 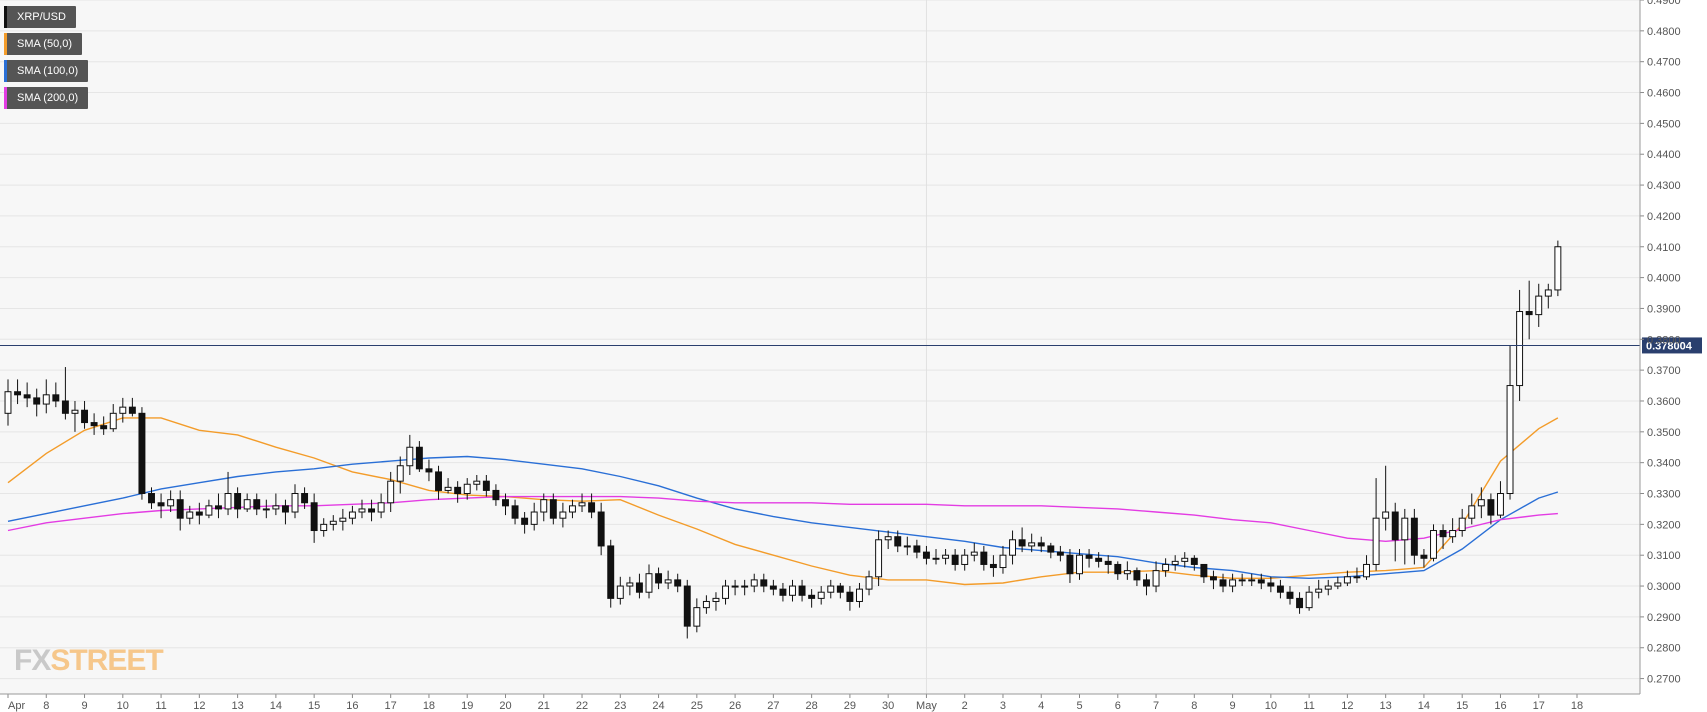 What do you see at coordinates (43, 44) in the screenshot?
I see `legend-item-sma50: SMA (50,0)` at bounding box center [43, 44].